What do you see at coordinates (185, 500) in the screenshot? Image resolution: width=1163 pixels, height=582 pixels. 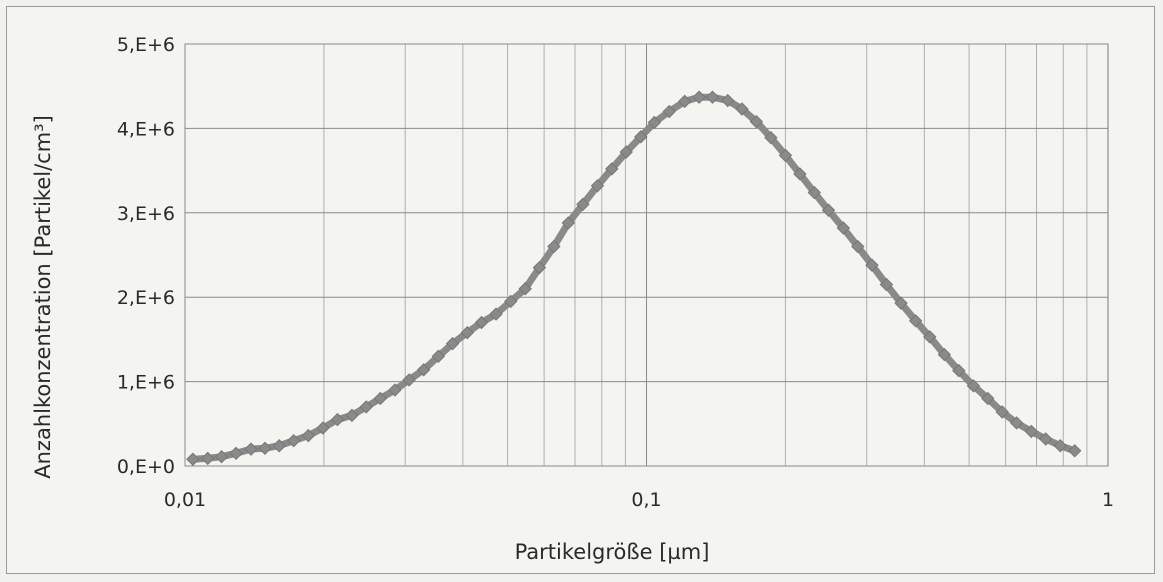 I see `x-tick-label: 0,01` at bounding box center [185, 500].